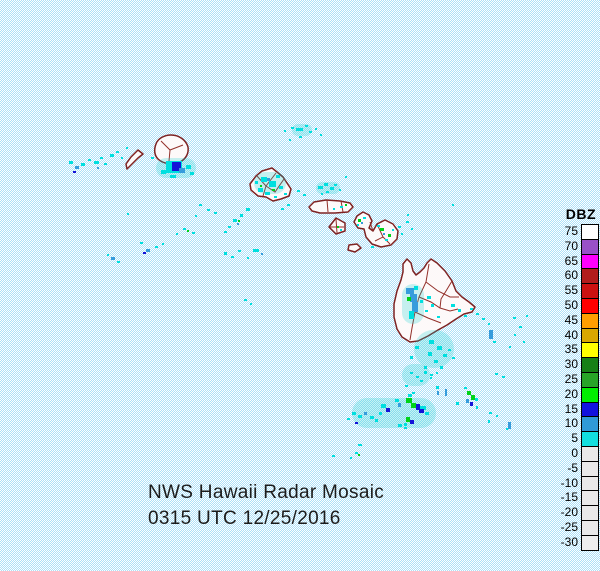 The image size is (600, 571). I want to click on legend-entry: 50, so click(575, 305).